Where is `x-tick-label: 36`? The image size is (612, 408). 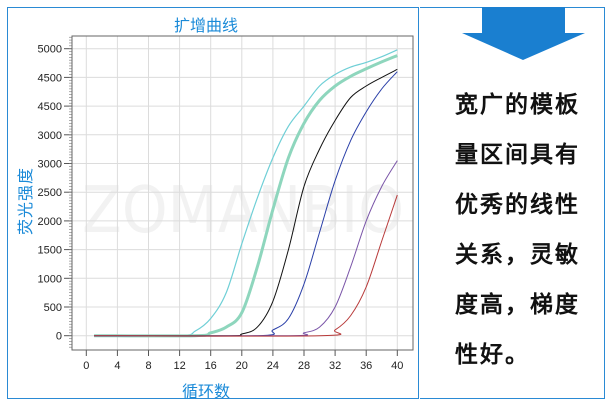
x-tick-label: 36 is located at coordinates (366, 366).